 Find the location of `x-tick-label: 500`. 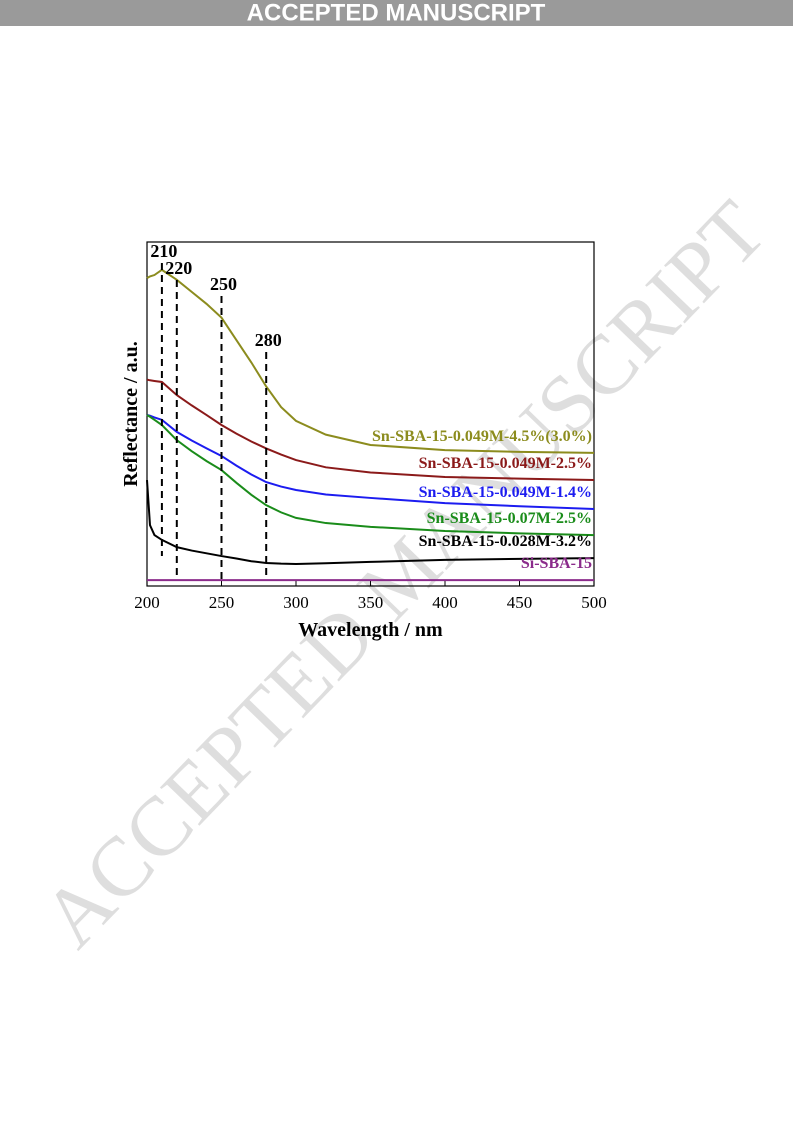

x-tick-label: 500 is located at coordinates (594, 602).